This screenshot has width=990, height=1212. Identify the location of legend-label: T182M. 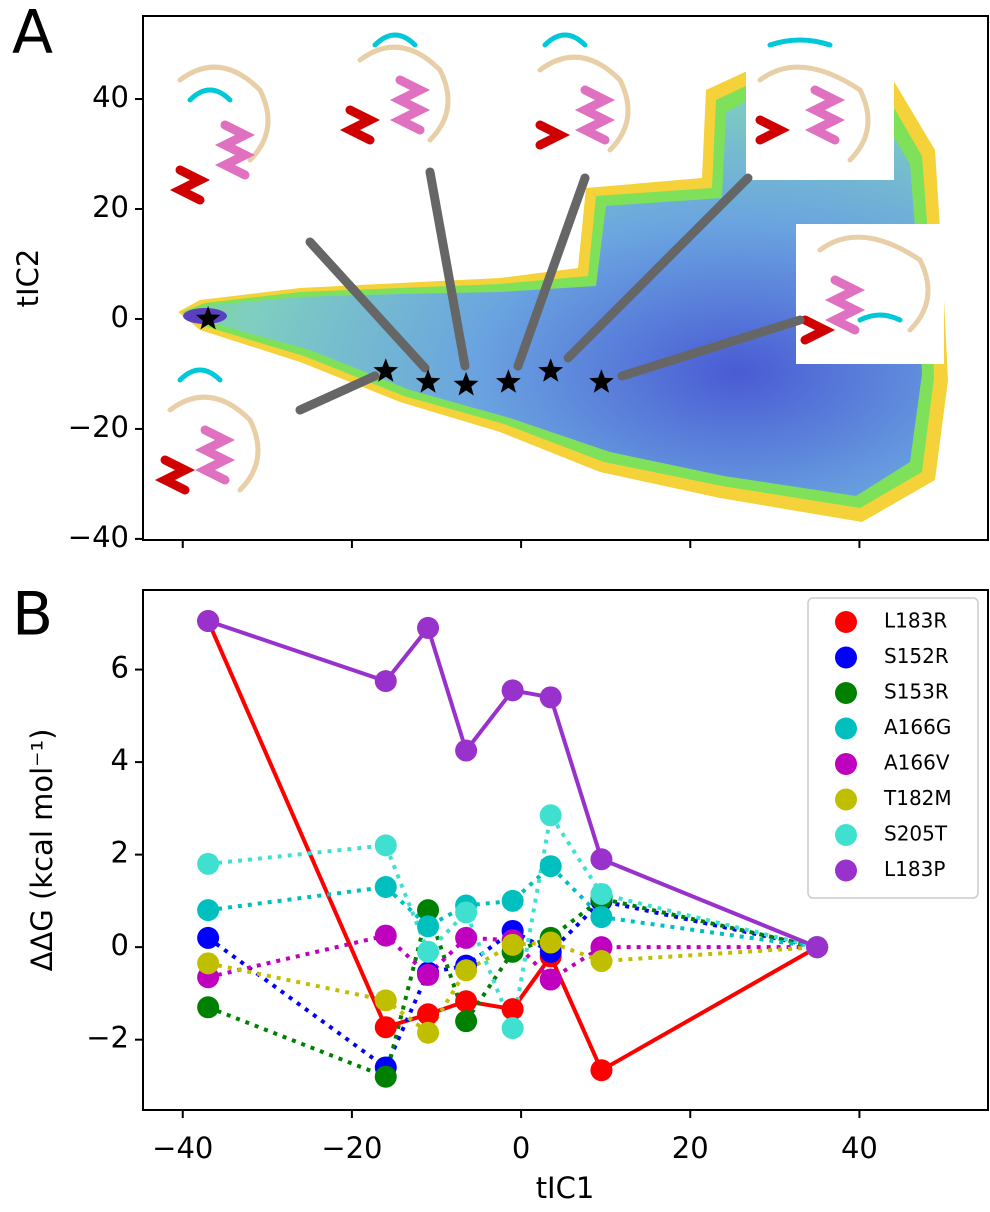
(917, 798).